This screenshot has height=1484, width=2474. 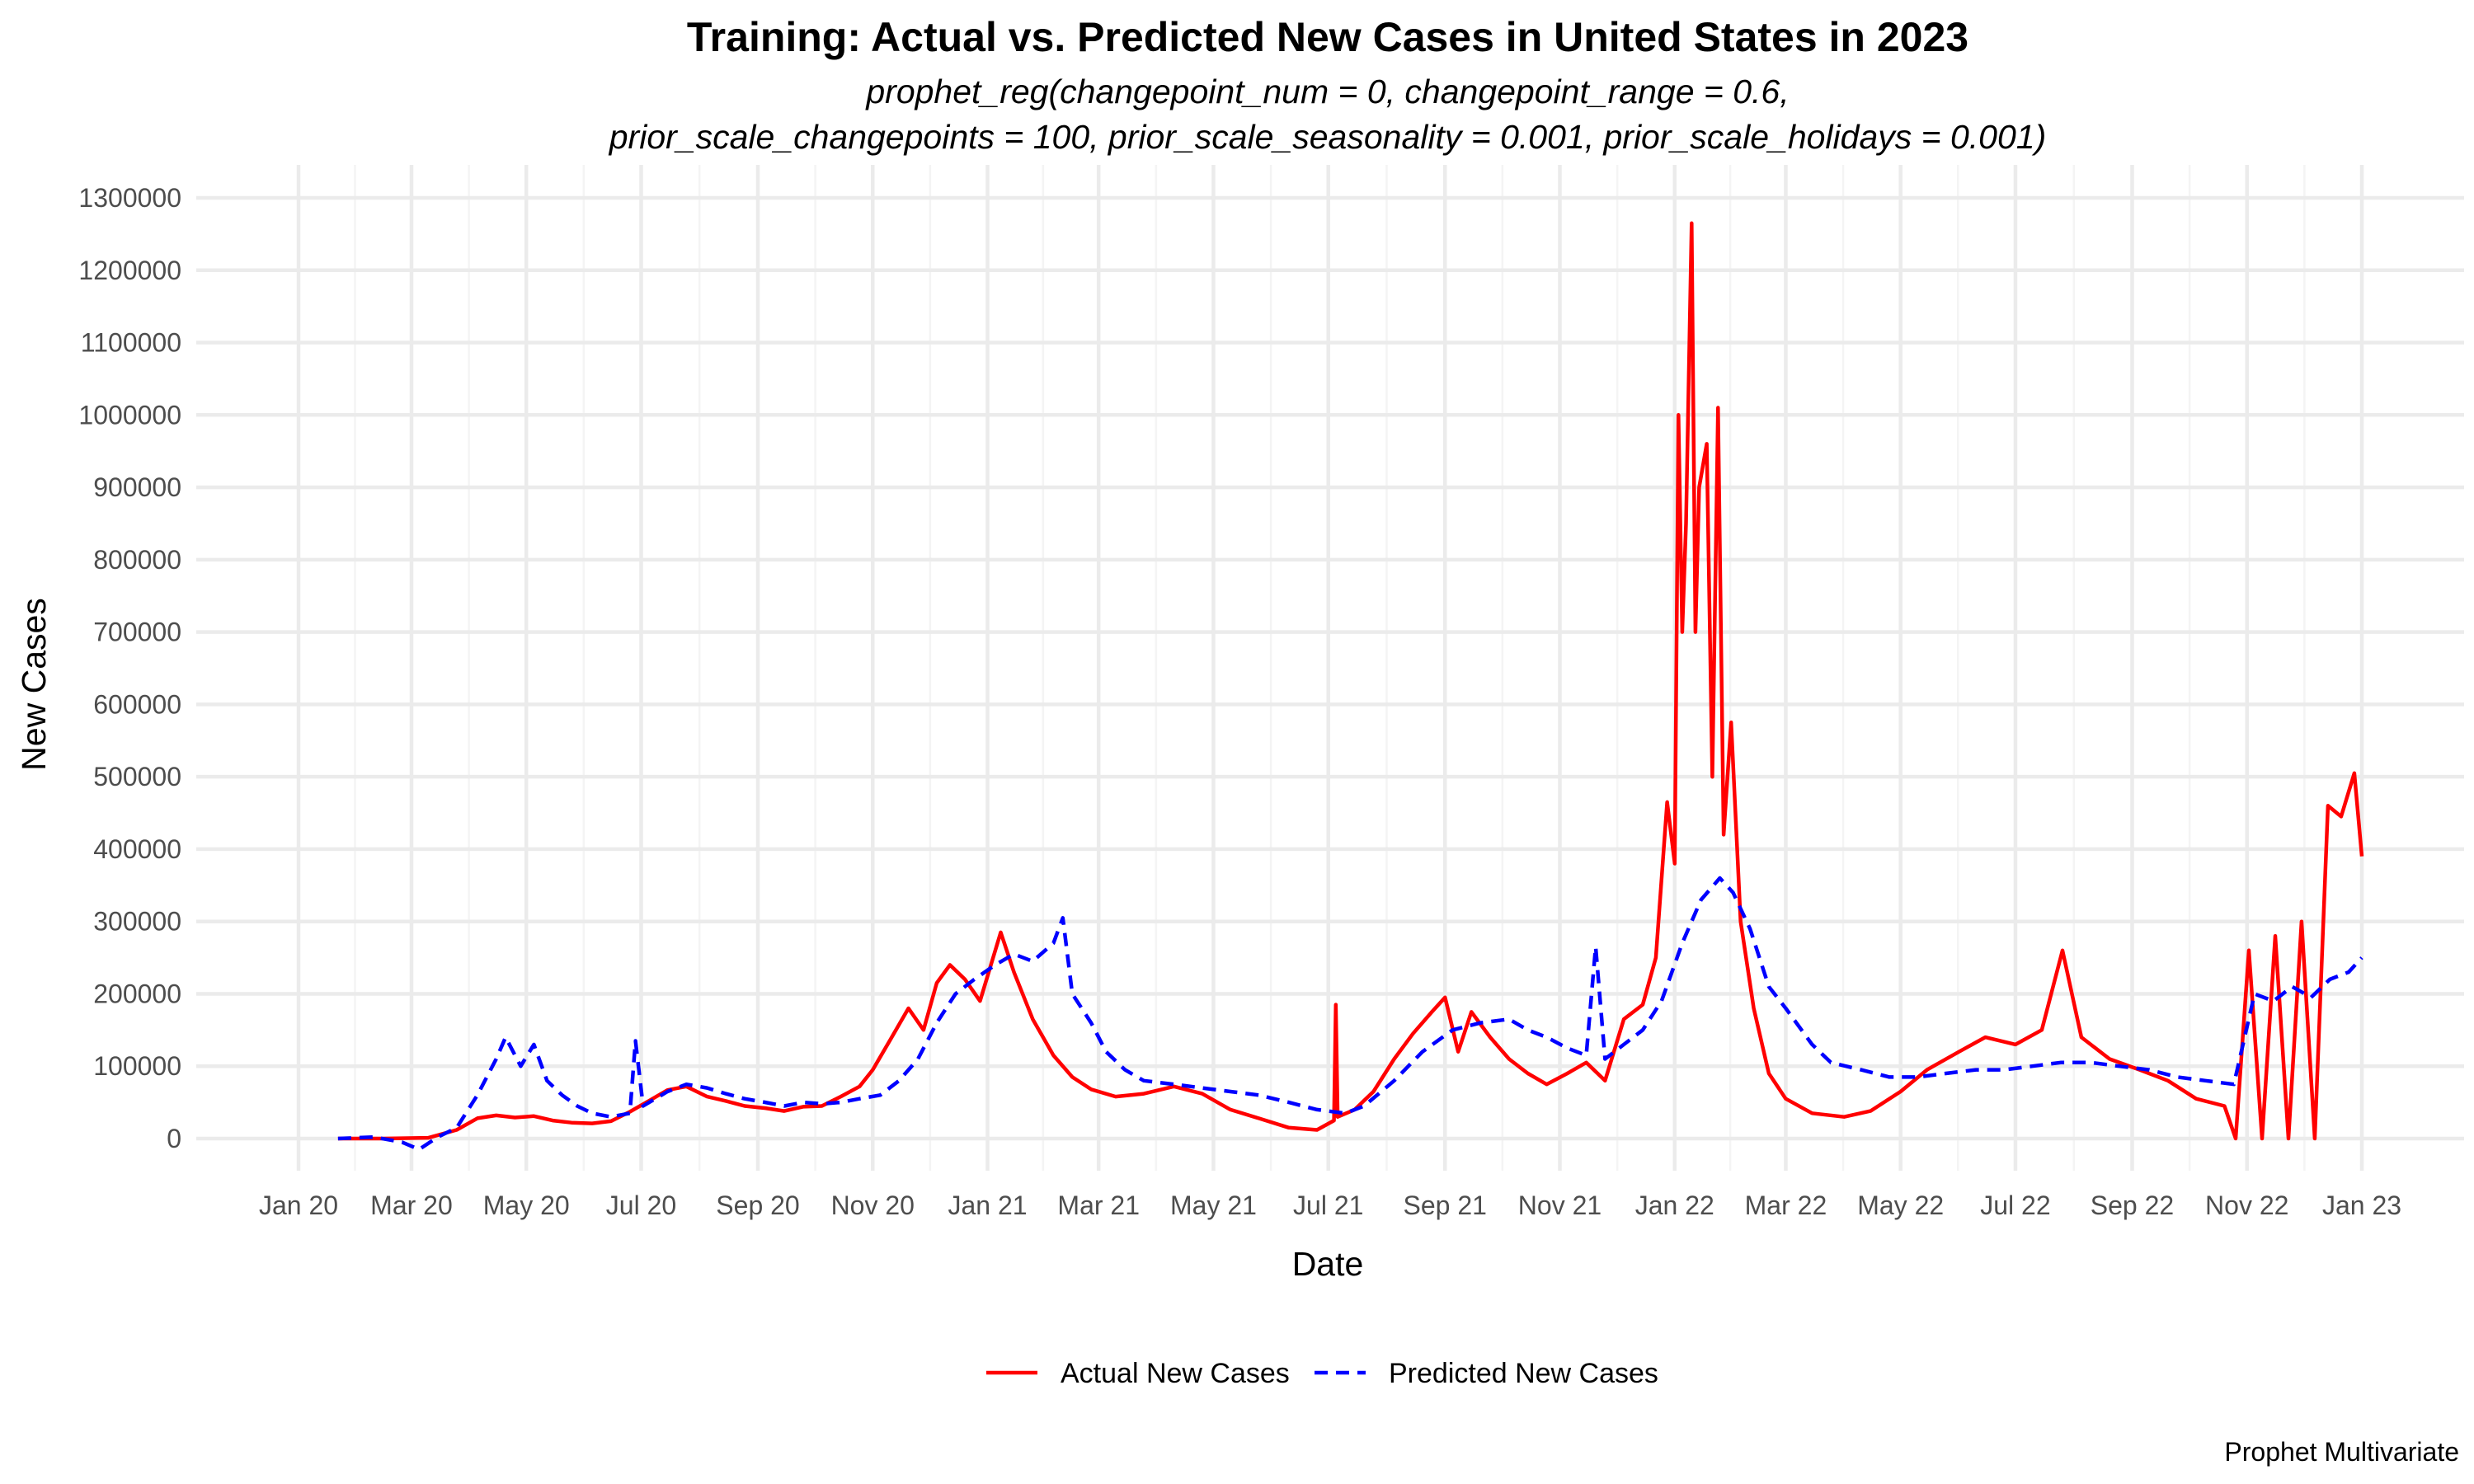 I want to click on x-tick-label: Mar 20, so click(x=411, y=1205).